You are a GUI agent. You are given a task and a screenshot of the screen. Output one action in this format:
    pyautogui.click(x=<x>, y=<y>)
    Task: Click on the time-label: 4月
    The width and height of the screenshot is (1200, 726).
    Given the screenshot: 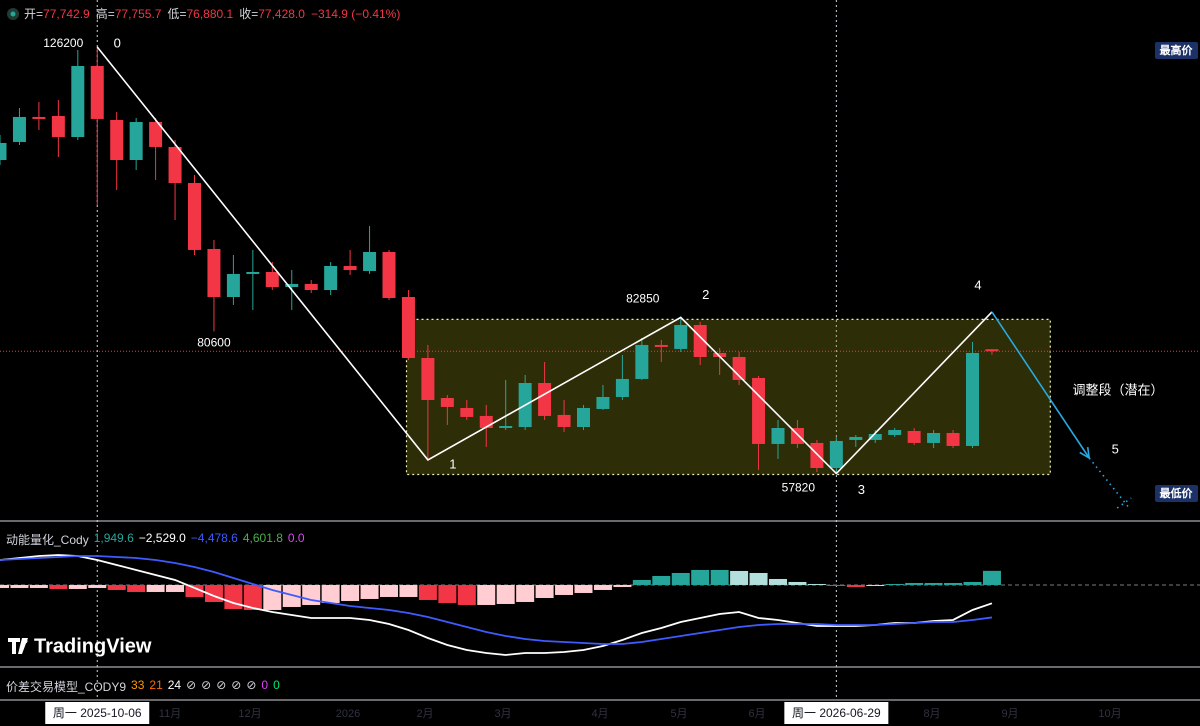 What is the action you would take?
    pyautogui.click(x=599, y=714)
    